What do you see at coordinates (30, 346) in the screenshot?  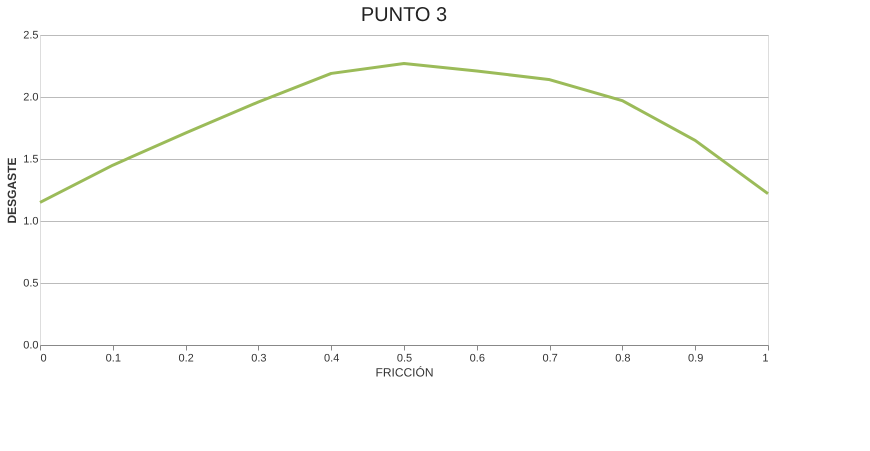 I see `y-tick-label: 0.0` at bounding box center [30, 346].